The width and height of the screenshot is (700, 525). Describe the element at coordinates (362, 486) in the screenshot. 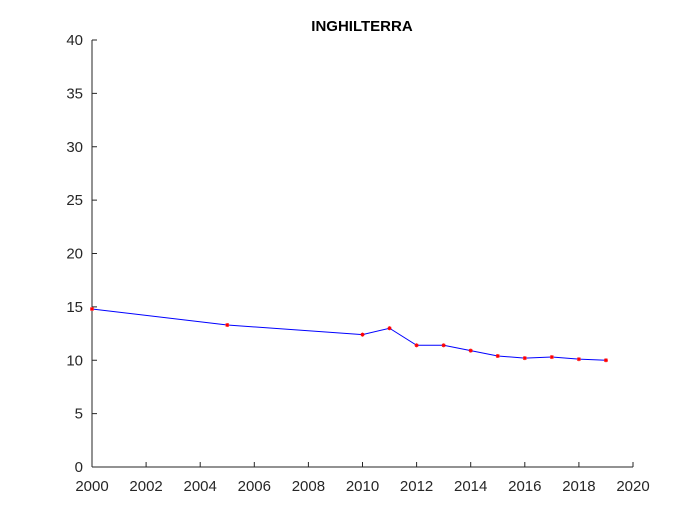

I see `x-tick-label: 2010` at that location.